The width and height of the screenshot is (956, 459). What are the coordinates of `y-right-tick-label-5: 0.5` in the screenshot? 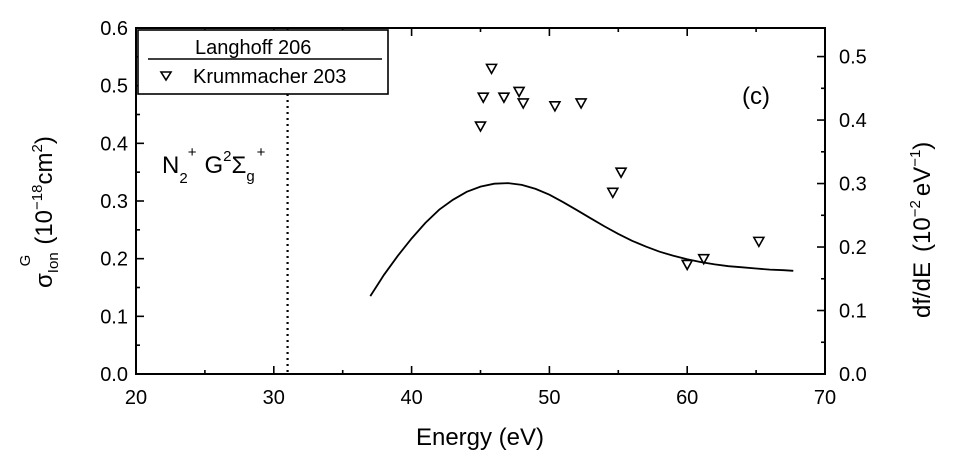 It's located at (853, 58).